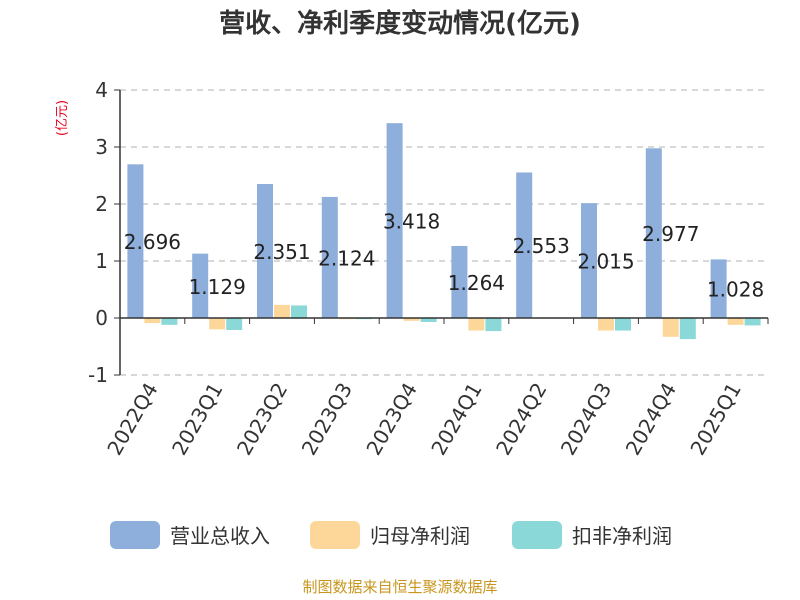  Describe the element at coordinates (459, 281) in the screenshot. I see `bar-s0-2024Q1` at that location.